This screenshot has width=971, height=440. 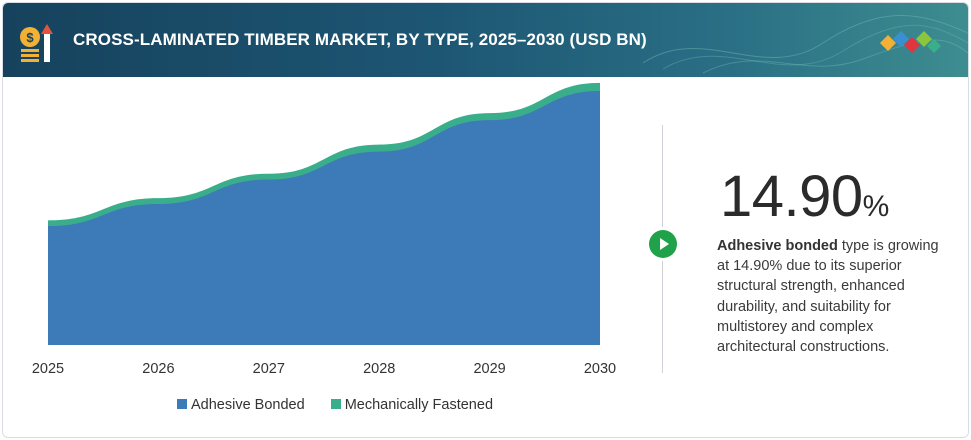 What do you see at coordinates (419, 405) in the screenshot?
I see `legend-label-mechanically-fastened: Mechanically Fastened` at bounding box center [419, 405].